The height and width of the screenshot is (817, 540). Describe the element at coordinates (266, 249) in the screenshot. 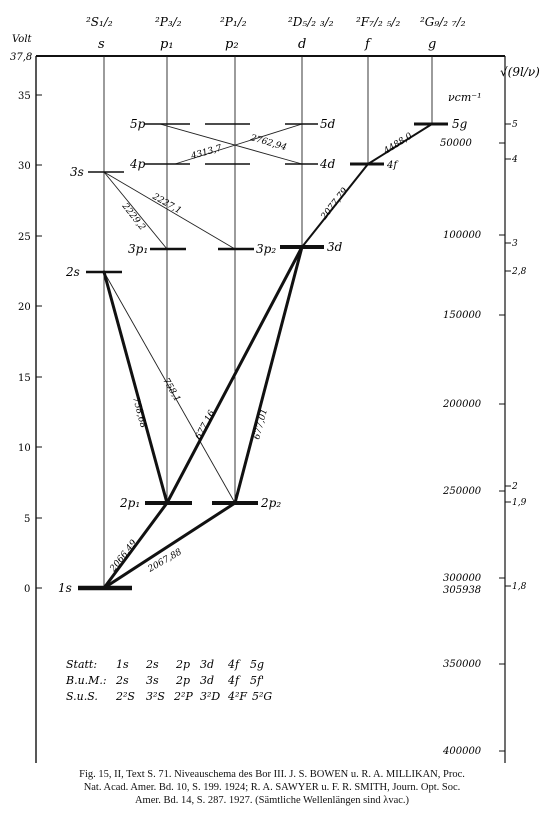

I see `level-label-3p2: 3p₂` at that location.